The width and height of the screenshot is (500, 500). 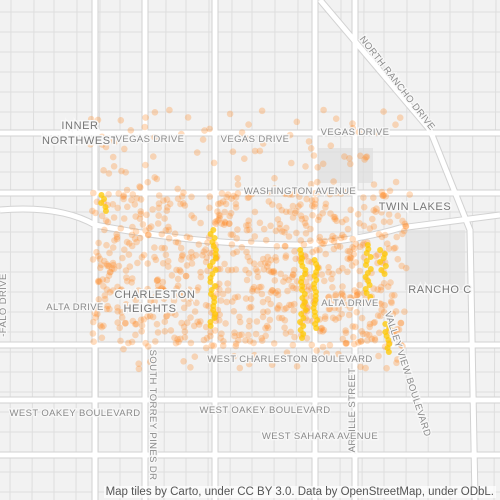 I want to click on street-label: ALTA DRIVE, so click(x=350, y=303).